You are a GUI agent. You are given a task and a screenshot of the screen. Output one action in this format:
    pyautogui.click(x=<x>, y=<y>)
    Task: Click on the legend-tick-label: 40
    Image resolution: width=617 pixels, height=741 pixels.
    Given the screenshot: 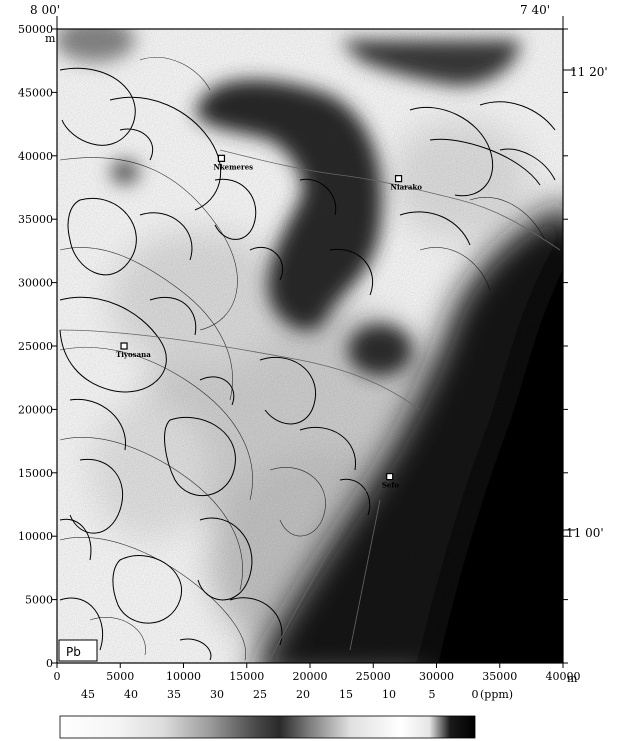 What is the action you would take?
    pyautogui.click(x=131, y=694)
    